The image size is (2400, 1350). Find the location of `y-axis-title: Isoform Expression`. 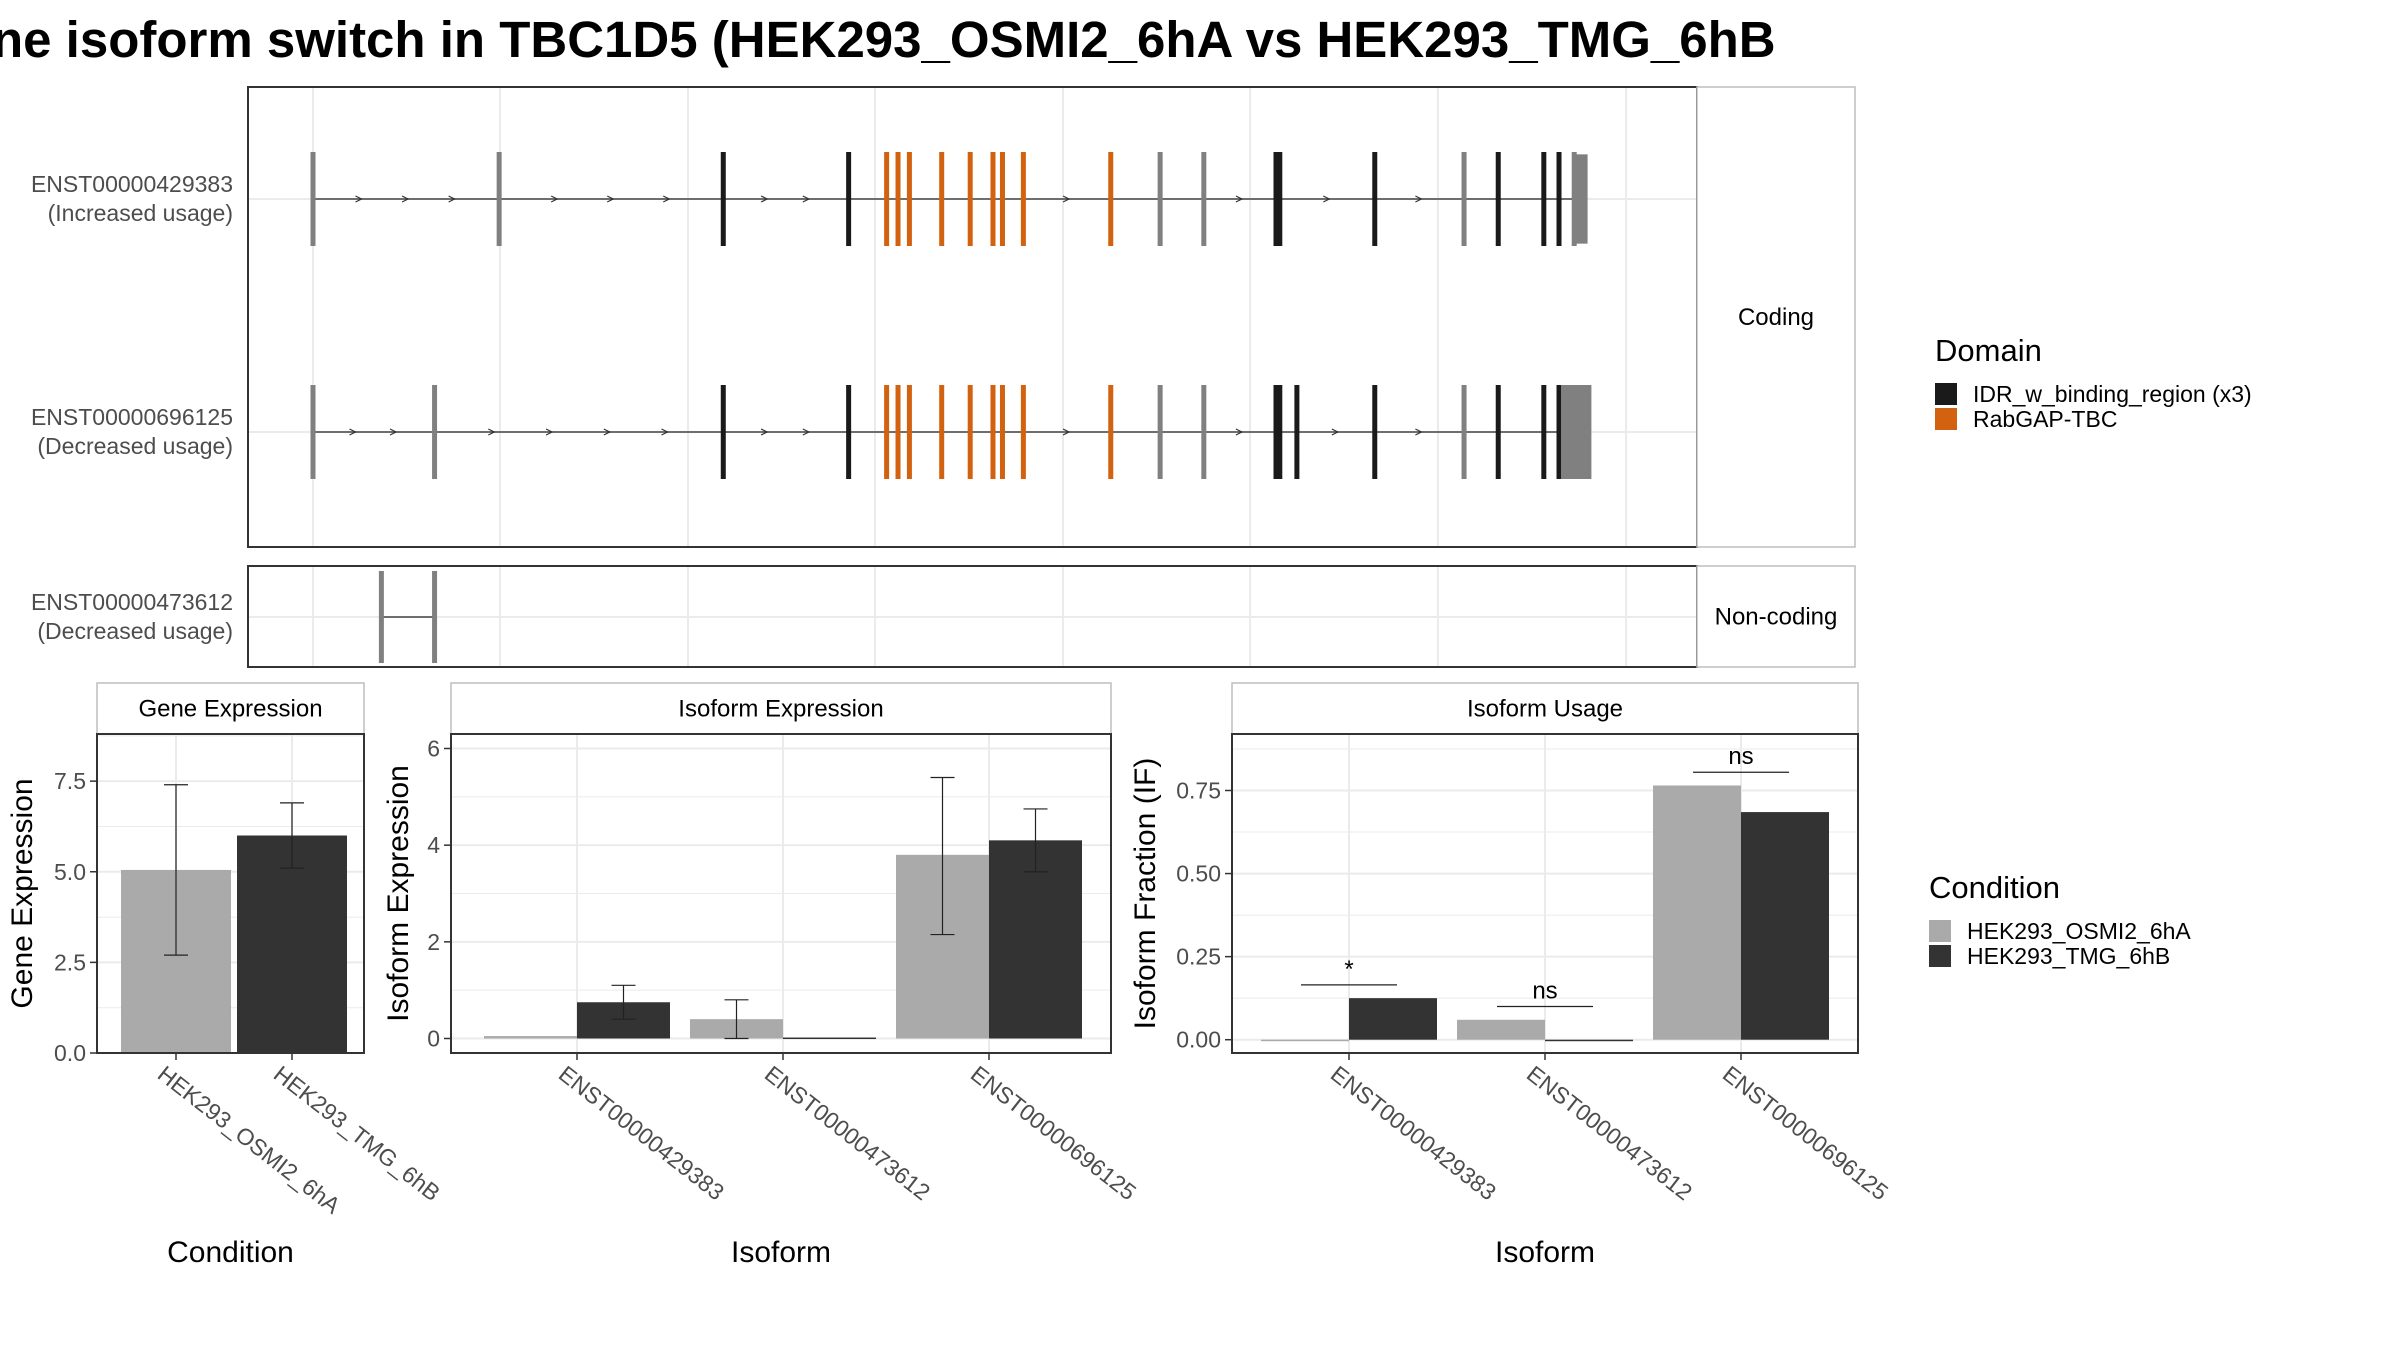

y-axis-title: Isoform Expression is located at coordinates (398, 893).